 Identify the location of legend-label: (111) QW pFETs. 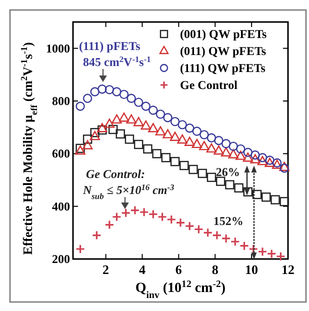
(223, 68).